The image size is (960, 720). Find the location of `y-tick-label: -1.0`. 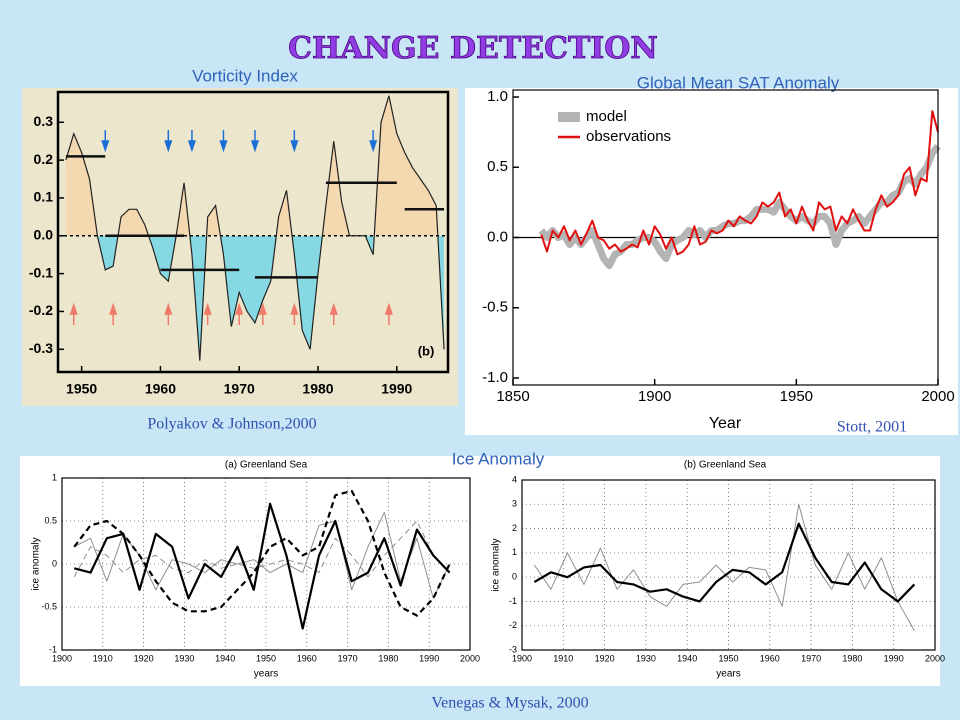

y-tick-label: -1.0 is located at coordinates (495, 377).